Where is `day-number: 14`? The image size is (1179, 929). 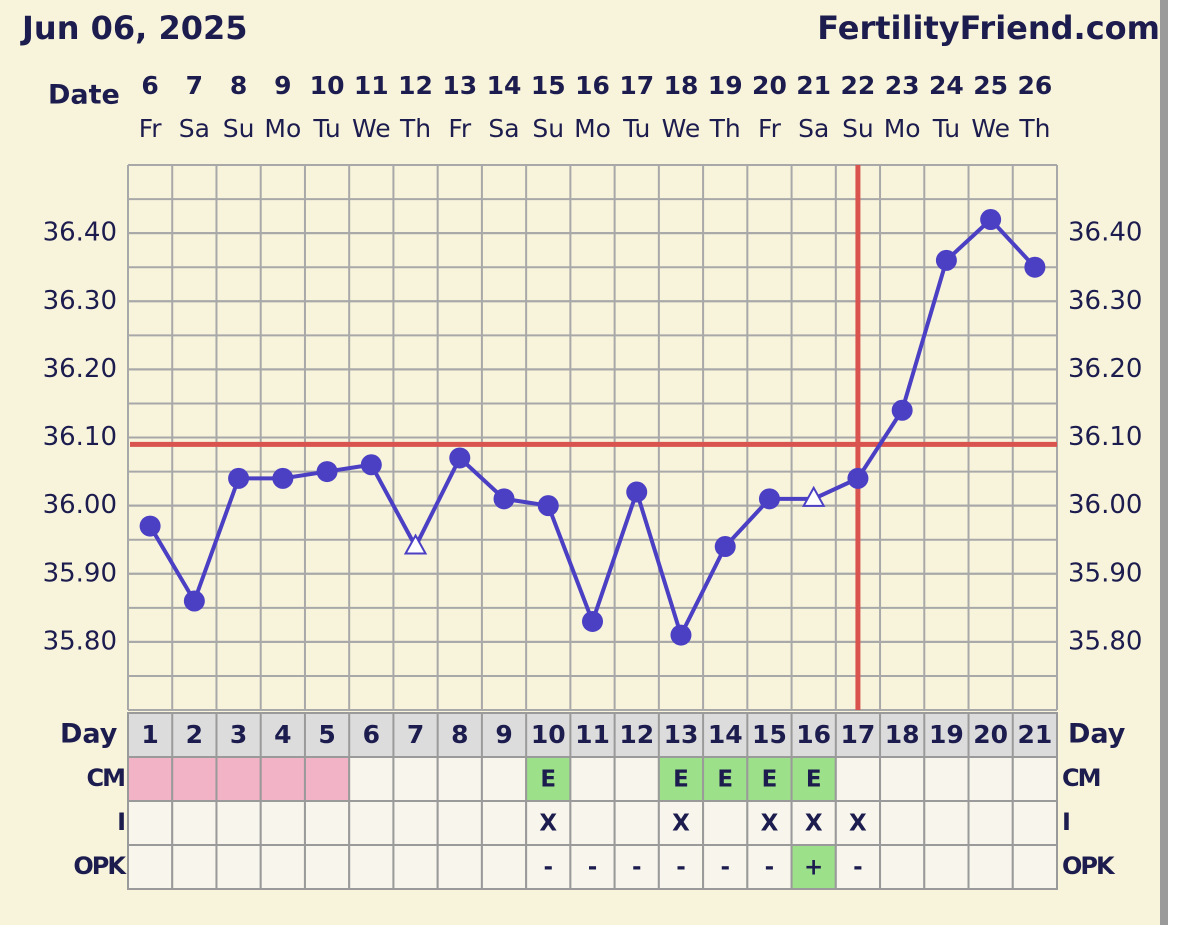 day-number: 14 is located at coordinates (725, 734).